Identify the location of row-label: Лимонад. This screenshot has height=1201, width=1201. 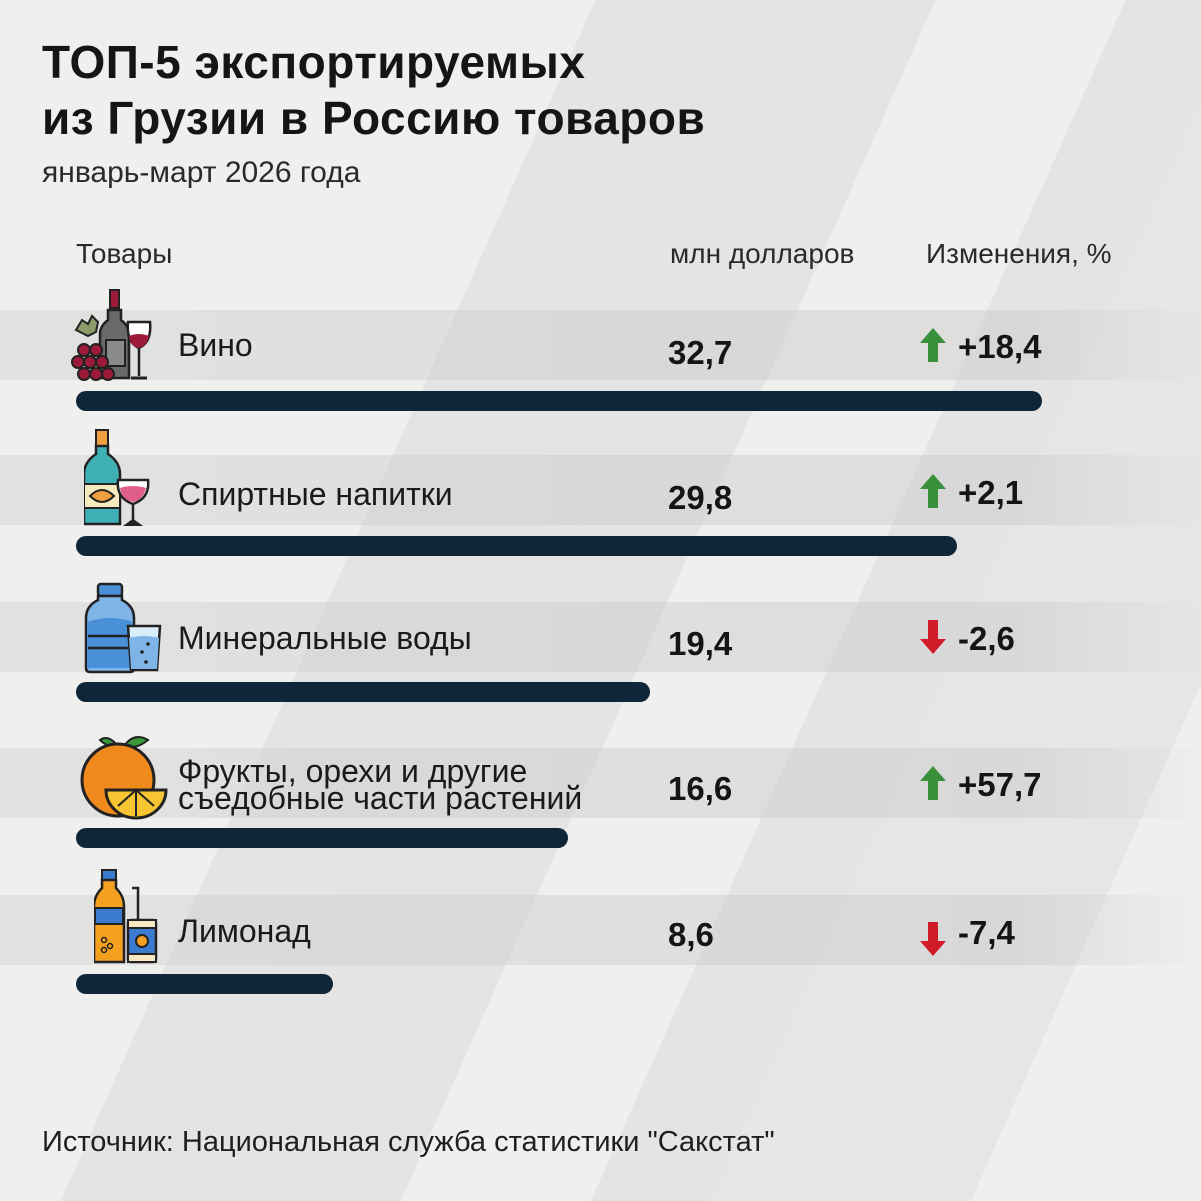
(244, 931).